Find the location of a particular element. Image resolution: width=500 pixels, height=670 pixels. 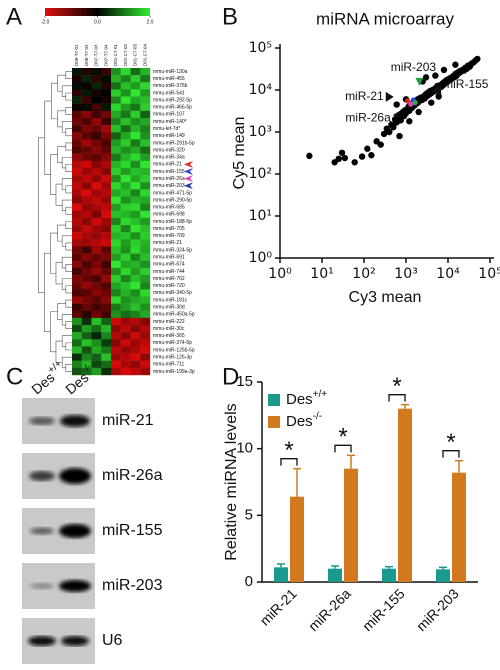

blot-label: miR-203 is located at coordinates (132, 585).